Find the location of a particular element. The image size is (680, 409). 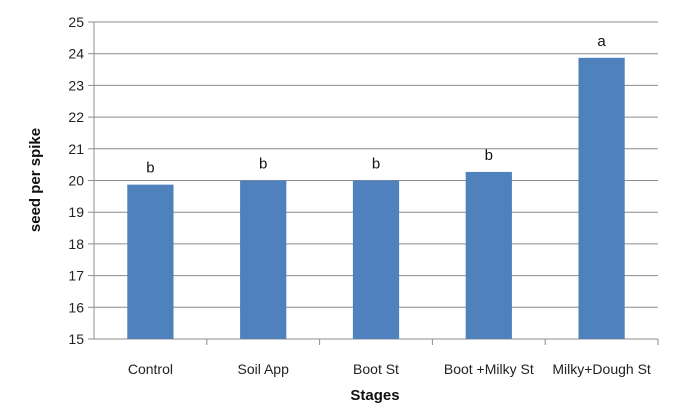

y-tick-labels: 15 16 17 18 19 20 21 22 23 24 25 is located at coordinates (76, 180).